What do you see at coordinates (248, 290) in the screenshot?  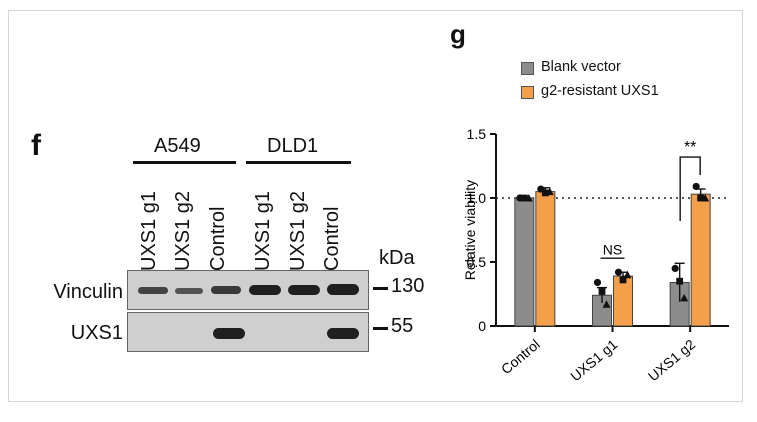 I see `blot-vinculin` at bounding box center [248, 290].